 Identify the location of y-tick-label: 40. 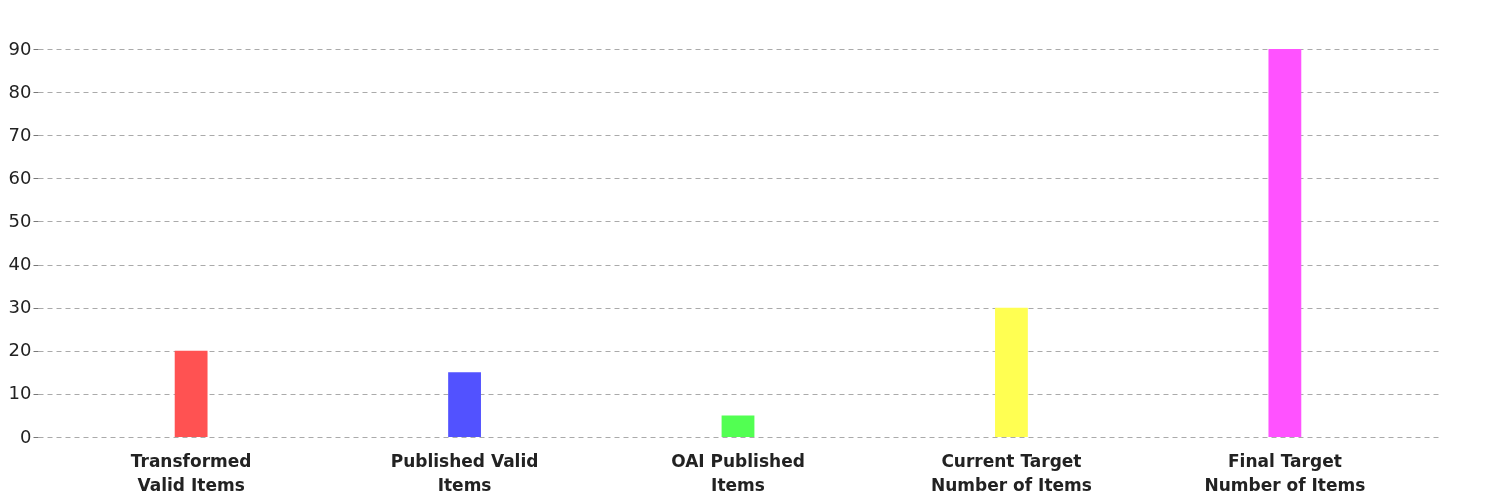
(20, 264).